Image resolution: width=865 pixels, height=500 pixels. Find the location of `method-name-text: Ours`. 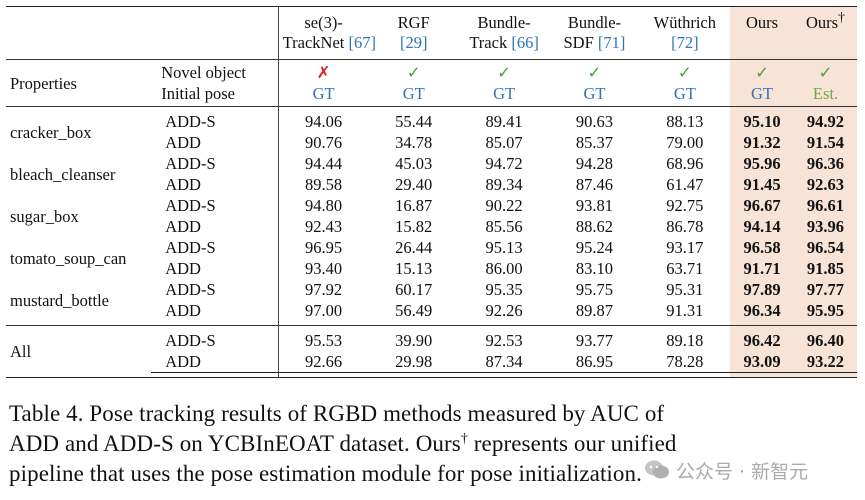

method-name-text: Ours is located at coordinates (762, 22).